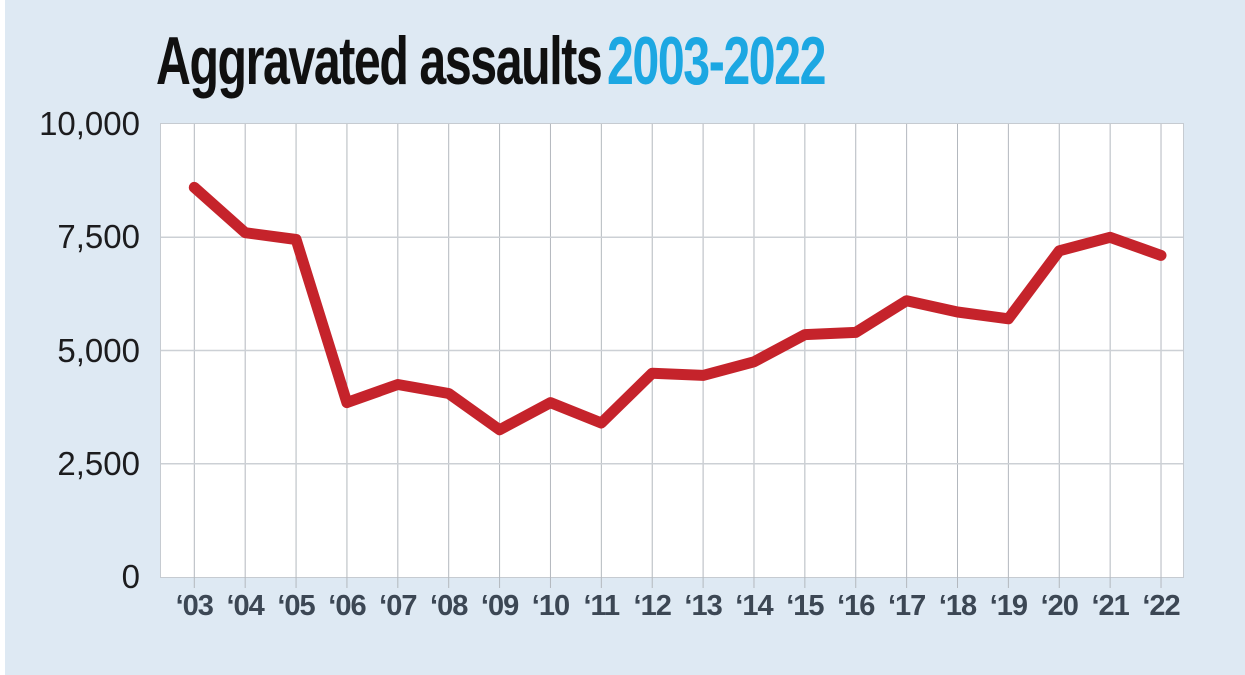 This screenshot has height=675, width=1245. What do you see at coordinates (906, 606) in the screenshot?
I see `x-tick-label: ‘17` at bounding box center [906, 606].